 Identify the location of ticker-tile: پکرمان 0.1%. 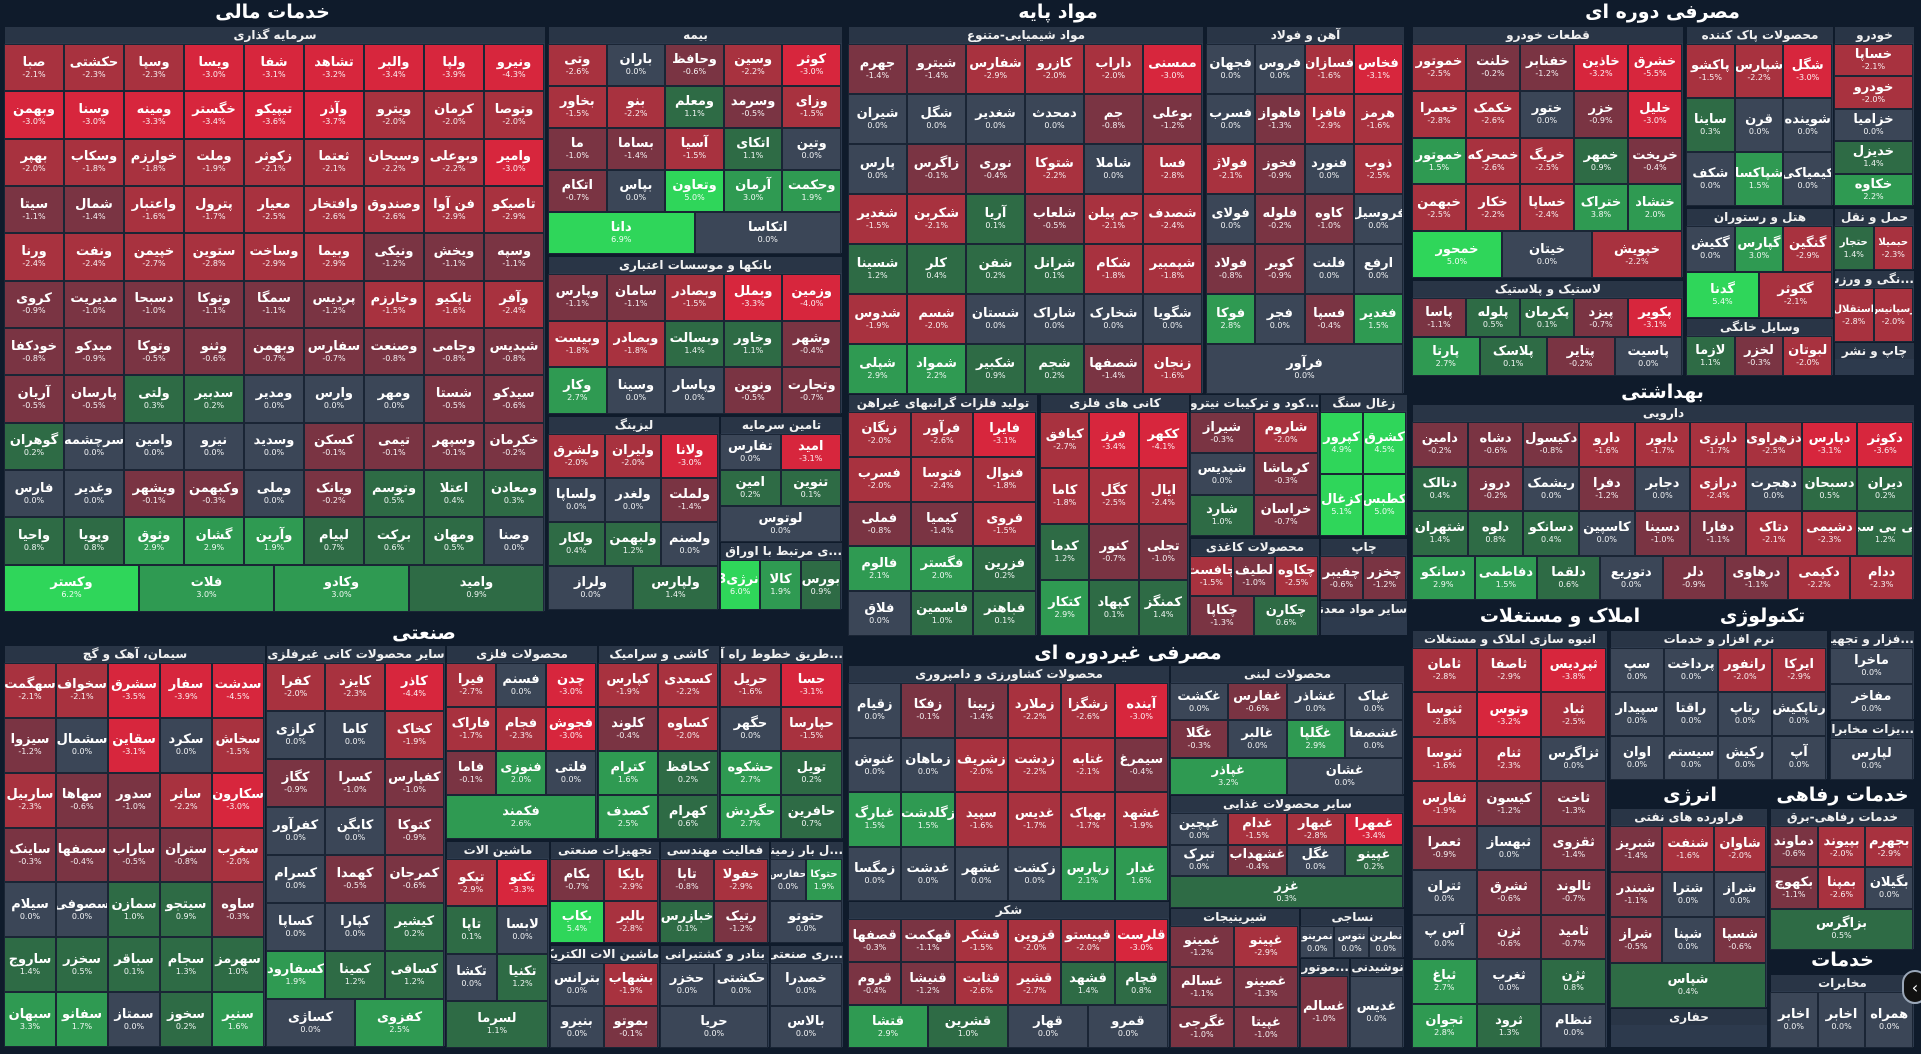
(1547, 317).